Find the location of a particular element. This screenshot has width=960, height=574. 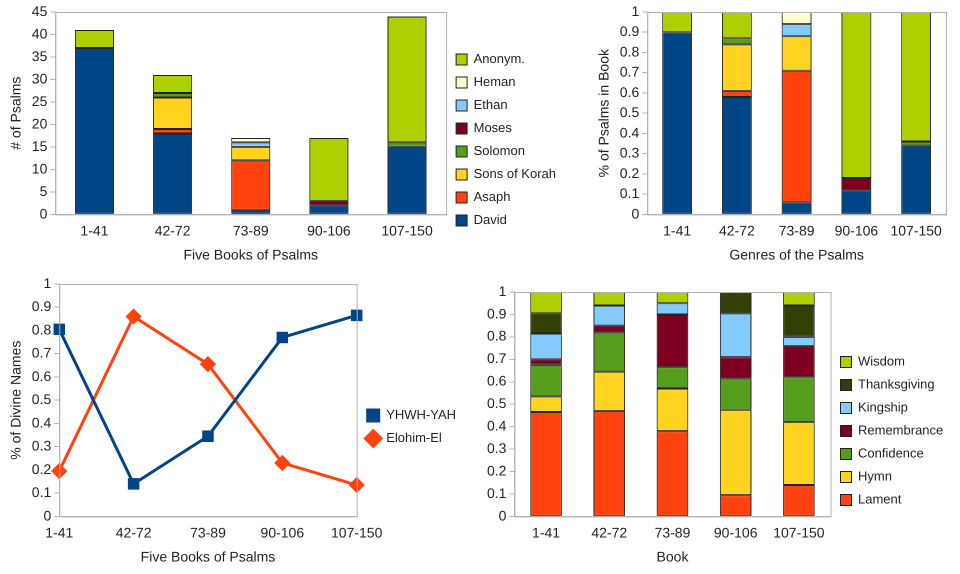

legend-label: Moses is located at coordinates (493, 128).